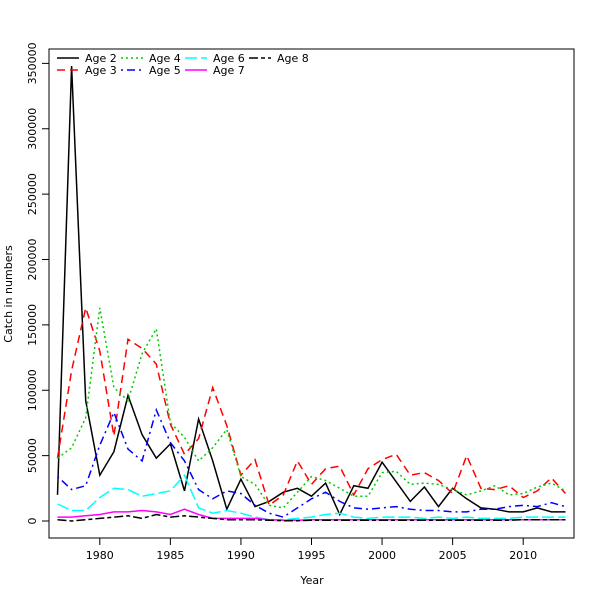 This screenshot has height=600, width=600. Describe the element at coordinates (32, 260) in the screenshot. I see `y-tick-label: 200000` at that location.